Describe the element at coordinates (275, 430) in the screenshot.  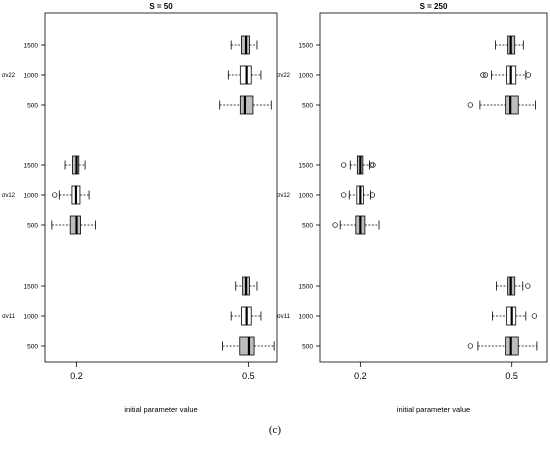
I see `figure-caption: (c)` at that location.